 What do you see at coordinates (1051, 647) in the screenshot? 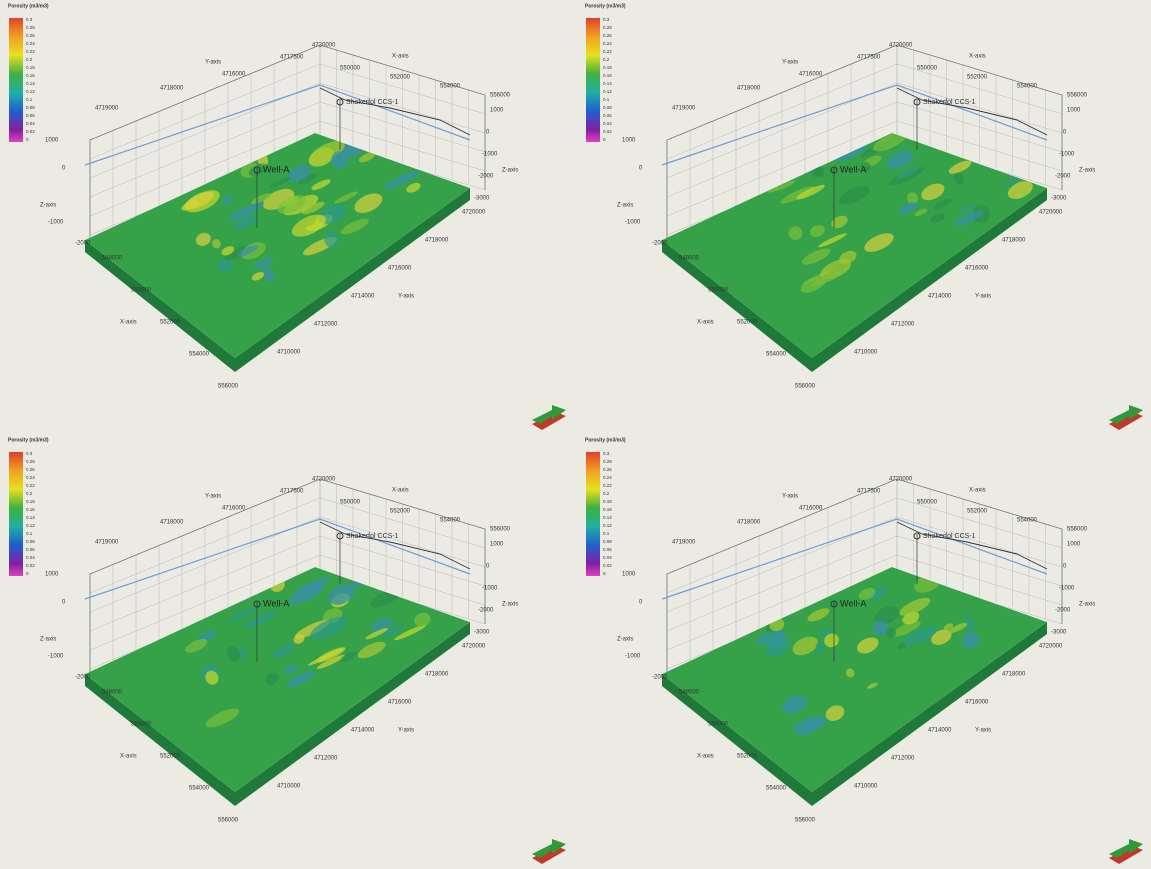
I see `y-tick-label: 4720000` at bounding box center [1051, 647].